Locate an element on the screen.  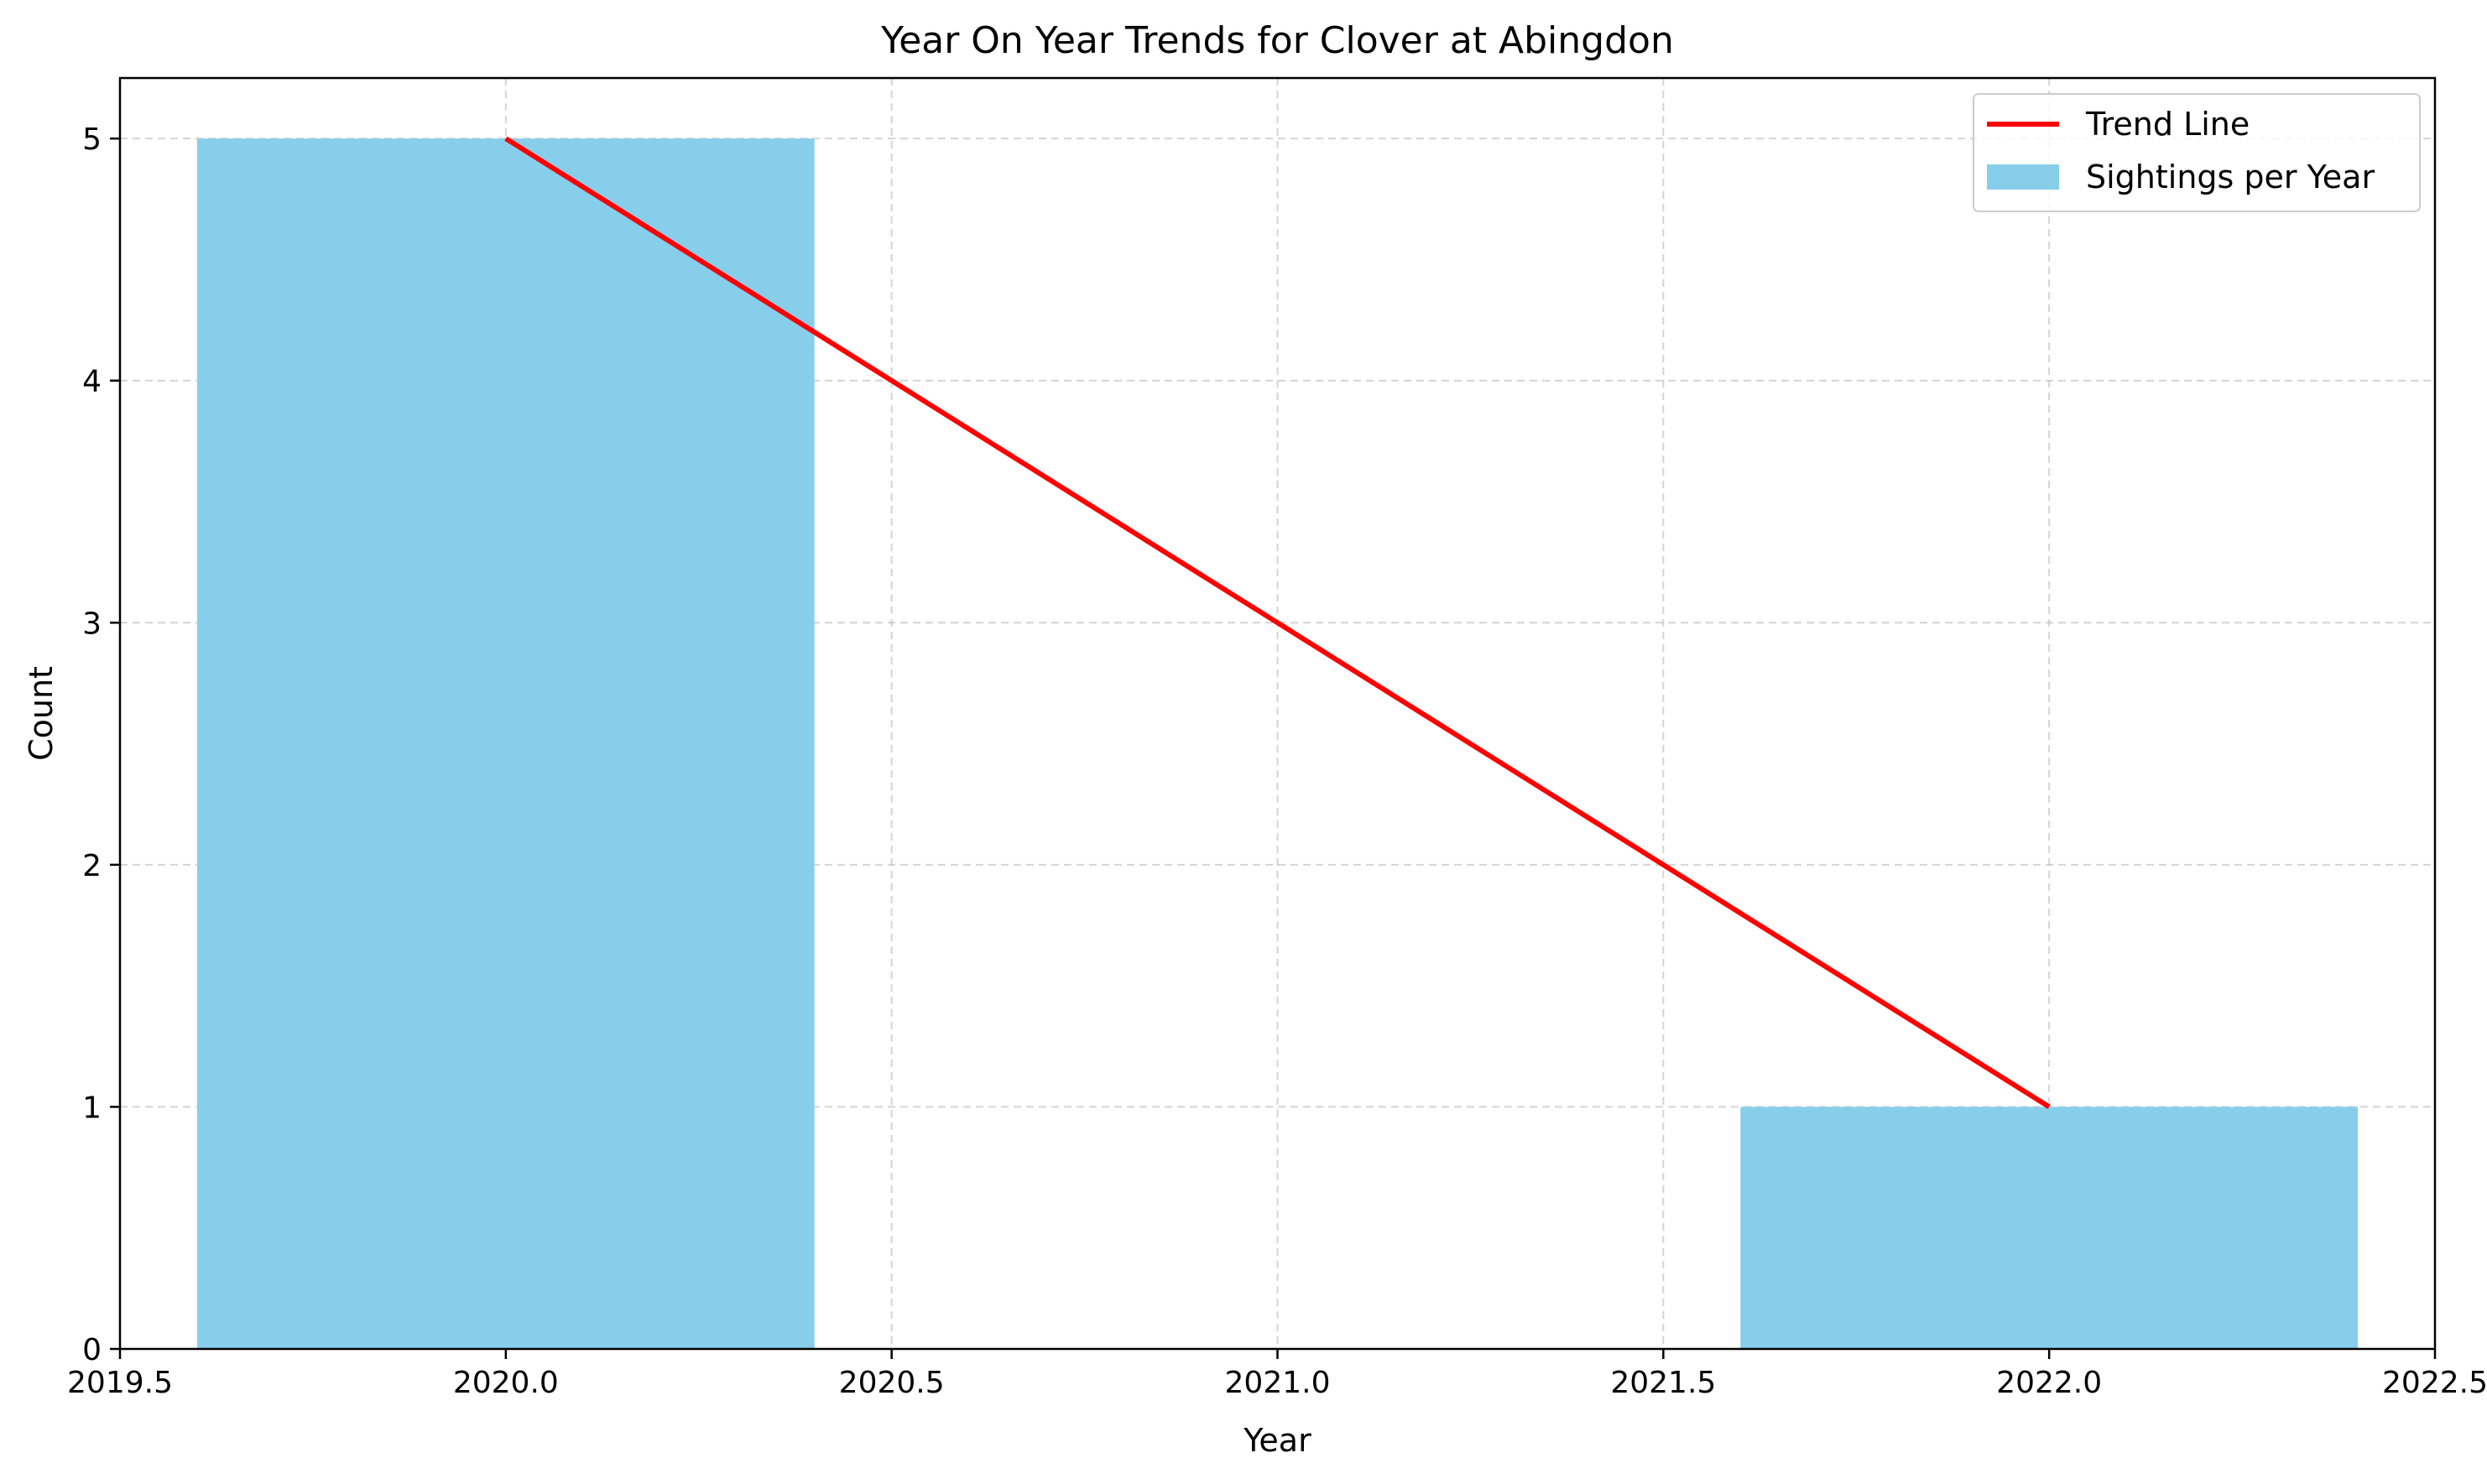
bar is located at coordinates (2049, 1227).